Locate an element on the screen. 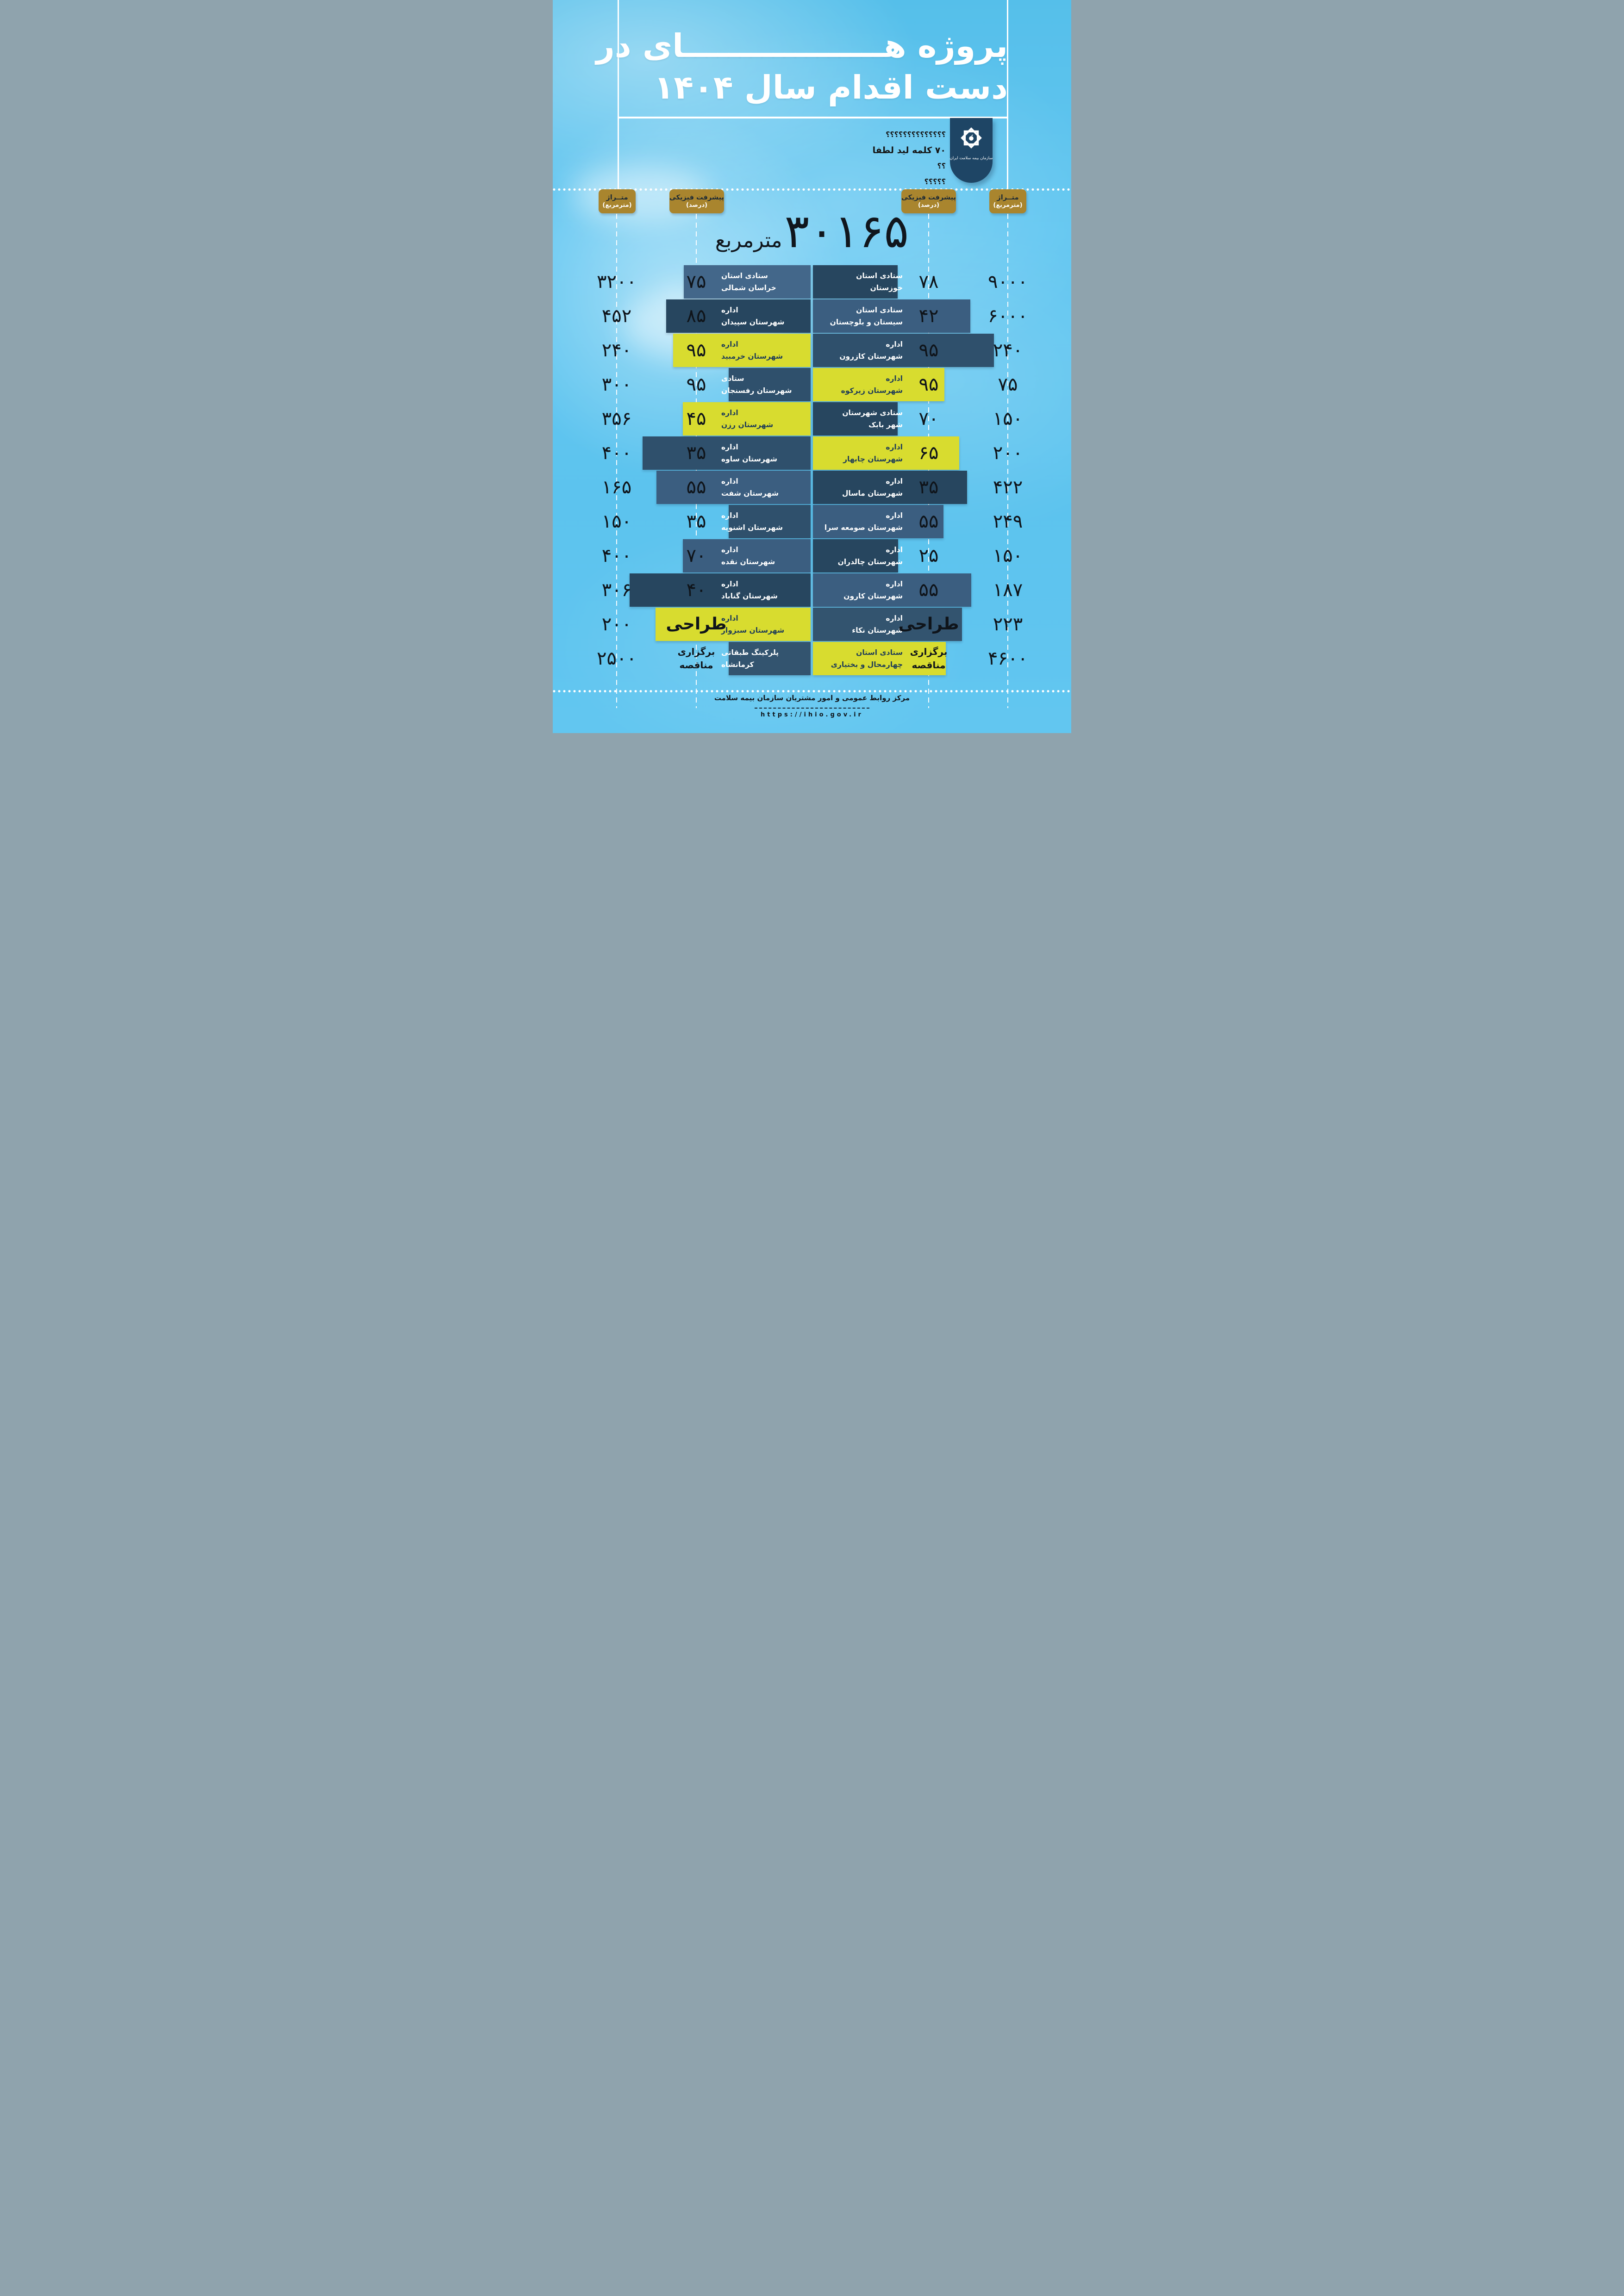 This screenshot has height=2296, width=1624. project-name-line2: شهرستان ماسال is located at coordinates (872, 493).